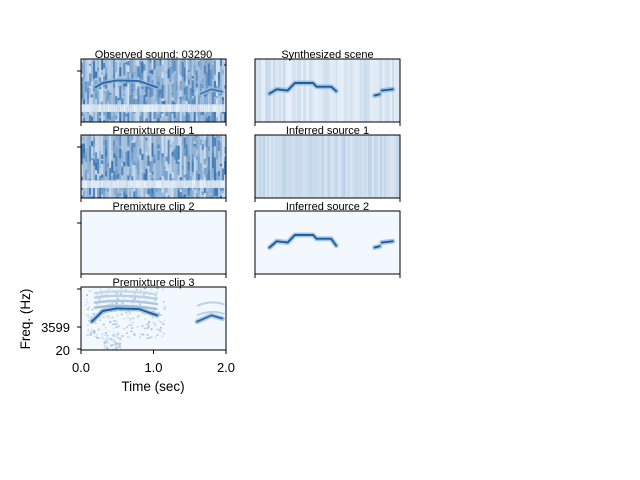 The height and width of the screenshot is (480, 640). Describe the element at coordinates (55, 339) in the screenshot. I see `y-axis-ticks: 3599 20` at that location.